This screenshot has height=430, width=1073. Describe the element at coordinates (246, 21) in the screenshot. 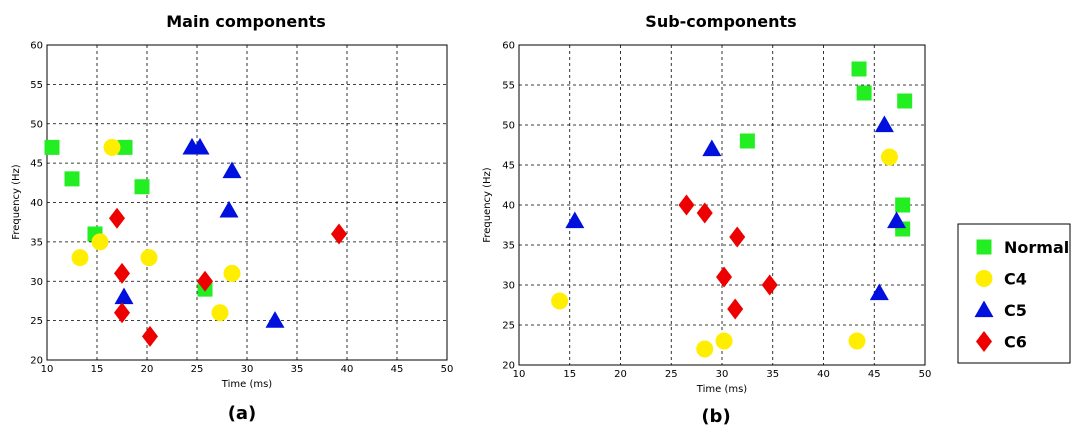

I see `chart-title: Main components` at that location.